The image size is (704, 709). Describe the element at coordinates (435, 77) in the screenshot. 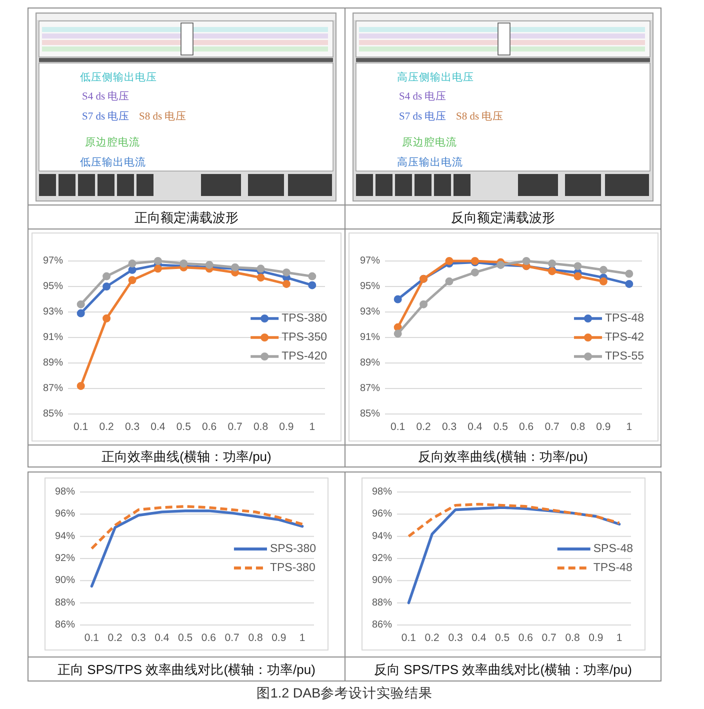

I see `text: 高压侧输出电压` at that location.